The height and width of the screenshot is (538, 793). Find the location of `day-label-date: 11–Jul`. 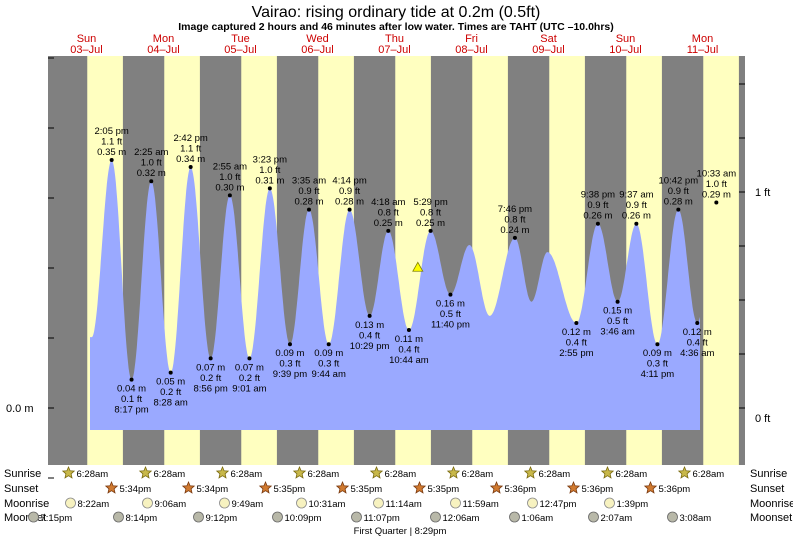

day-label-date: 11–Jul is located at coordinates (703, 50).